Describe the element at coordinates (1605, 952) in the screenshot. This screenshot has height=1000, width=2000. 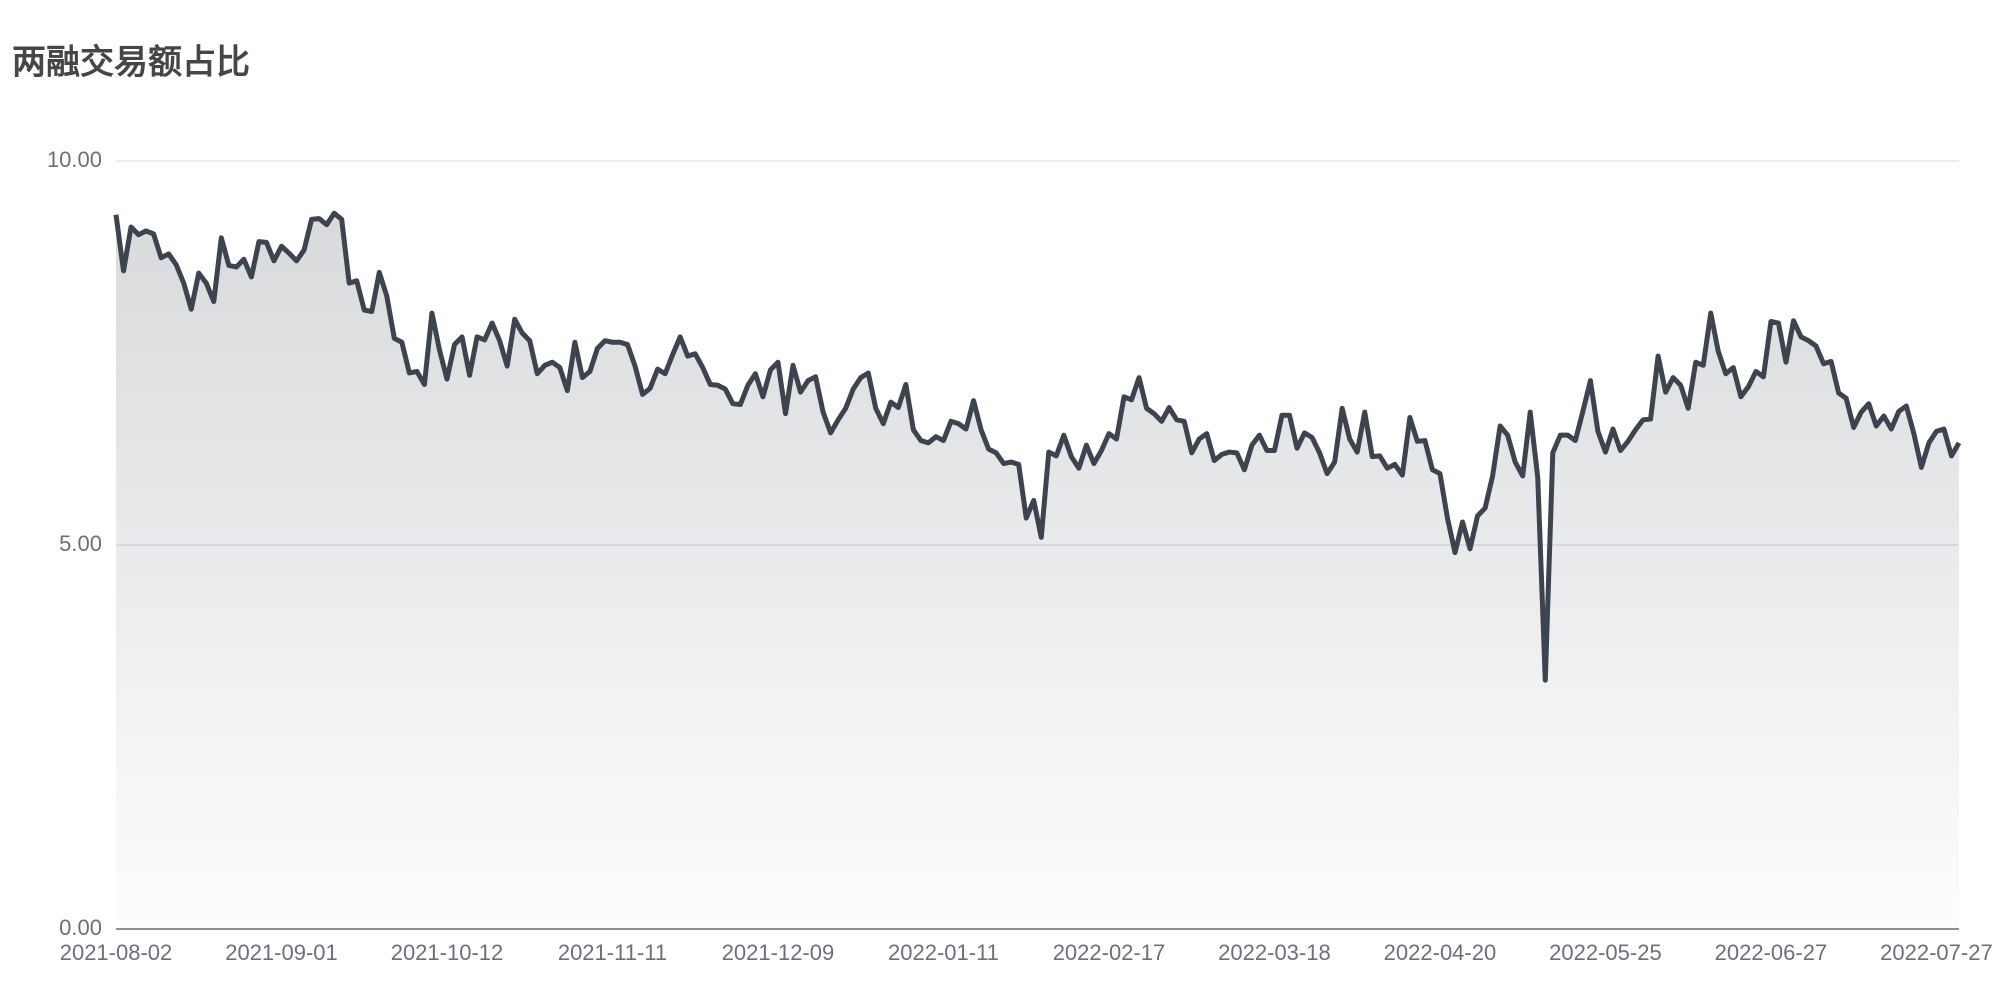
I see `x-tick-label: 2022-05-25` at that location.